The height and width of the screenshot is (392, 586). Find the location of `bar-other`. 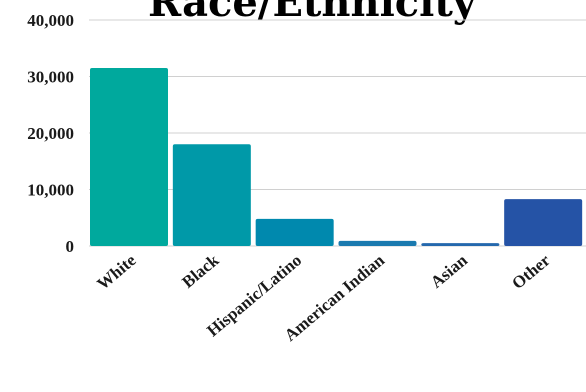

bar-other is located at coordinates (543, 222).